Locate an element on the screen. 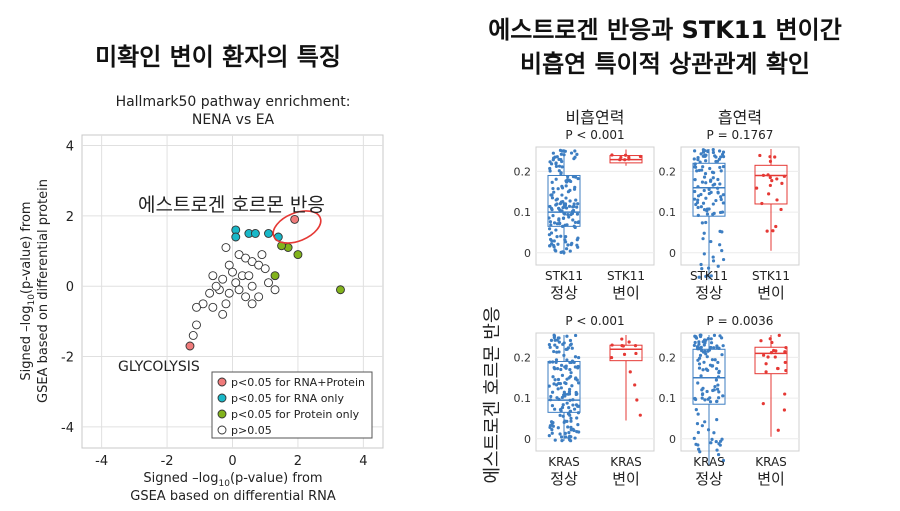  x-axis-label-line1: Signed –log10(p-value) from is located at coordinates (232, 480).